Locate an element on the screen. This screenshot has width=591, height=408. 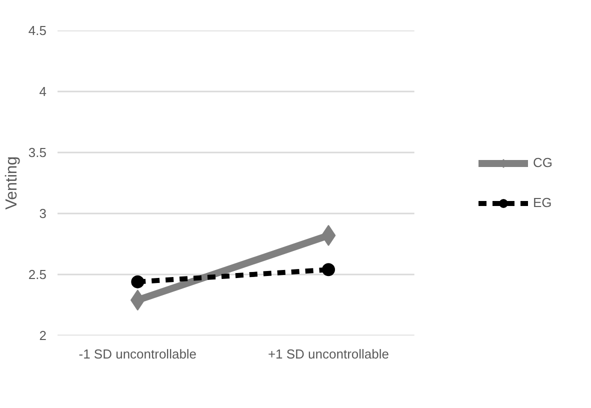
legend-label: EG is located at coordinates (543, 202).